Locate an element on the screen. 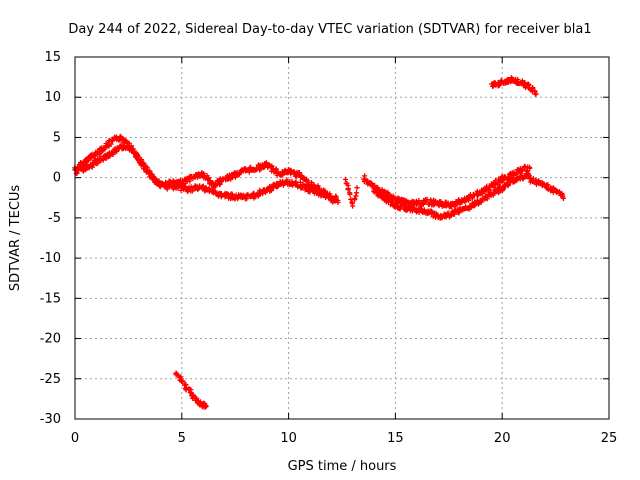 The width and height of the screenshot is (640, 480). y-tick-label: -30 is located at coordinates (50, 419).